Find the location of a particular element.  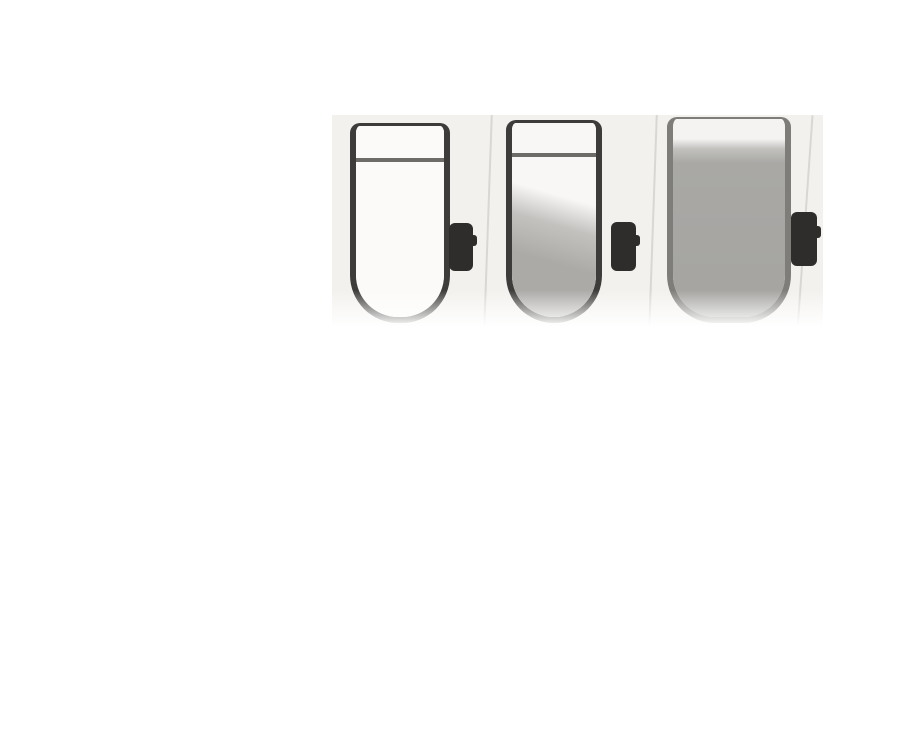

test-tube-water is located at coordinates (400, 223).